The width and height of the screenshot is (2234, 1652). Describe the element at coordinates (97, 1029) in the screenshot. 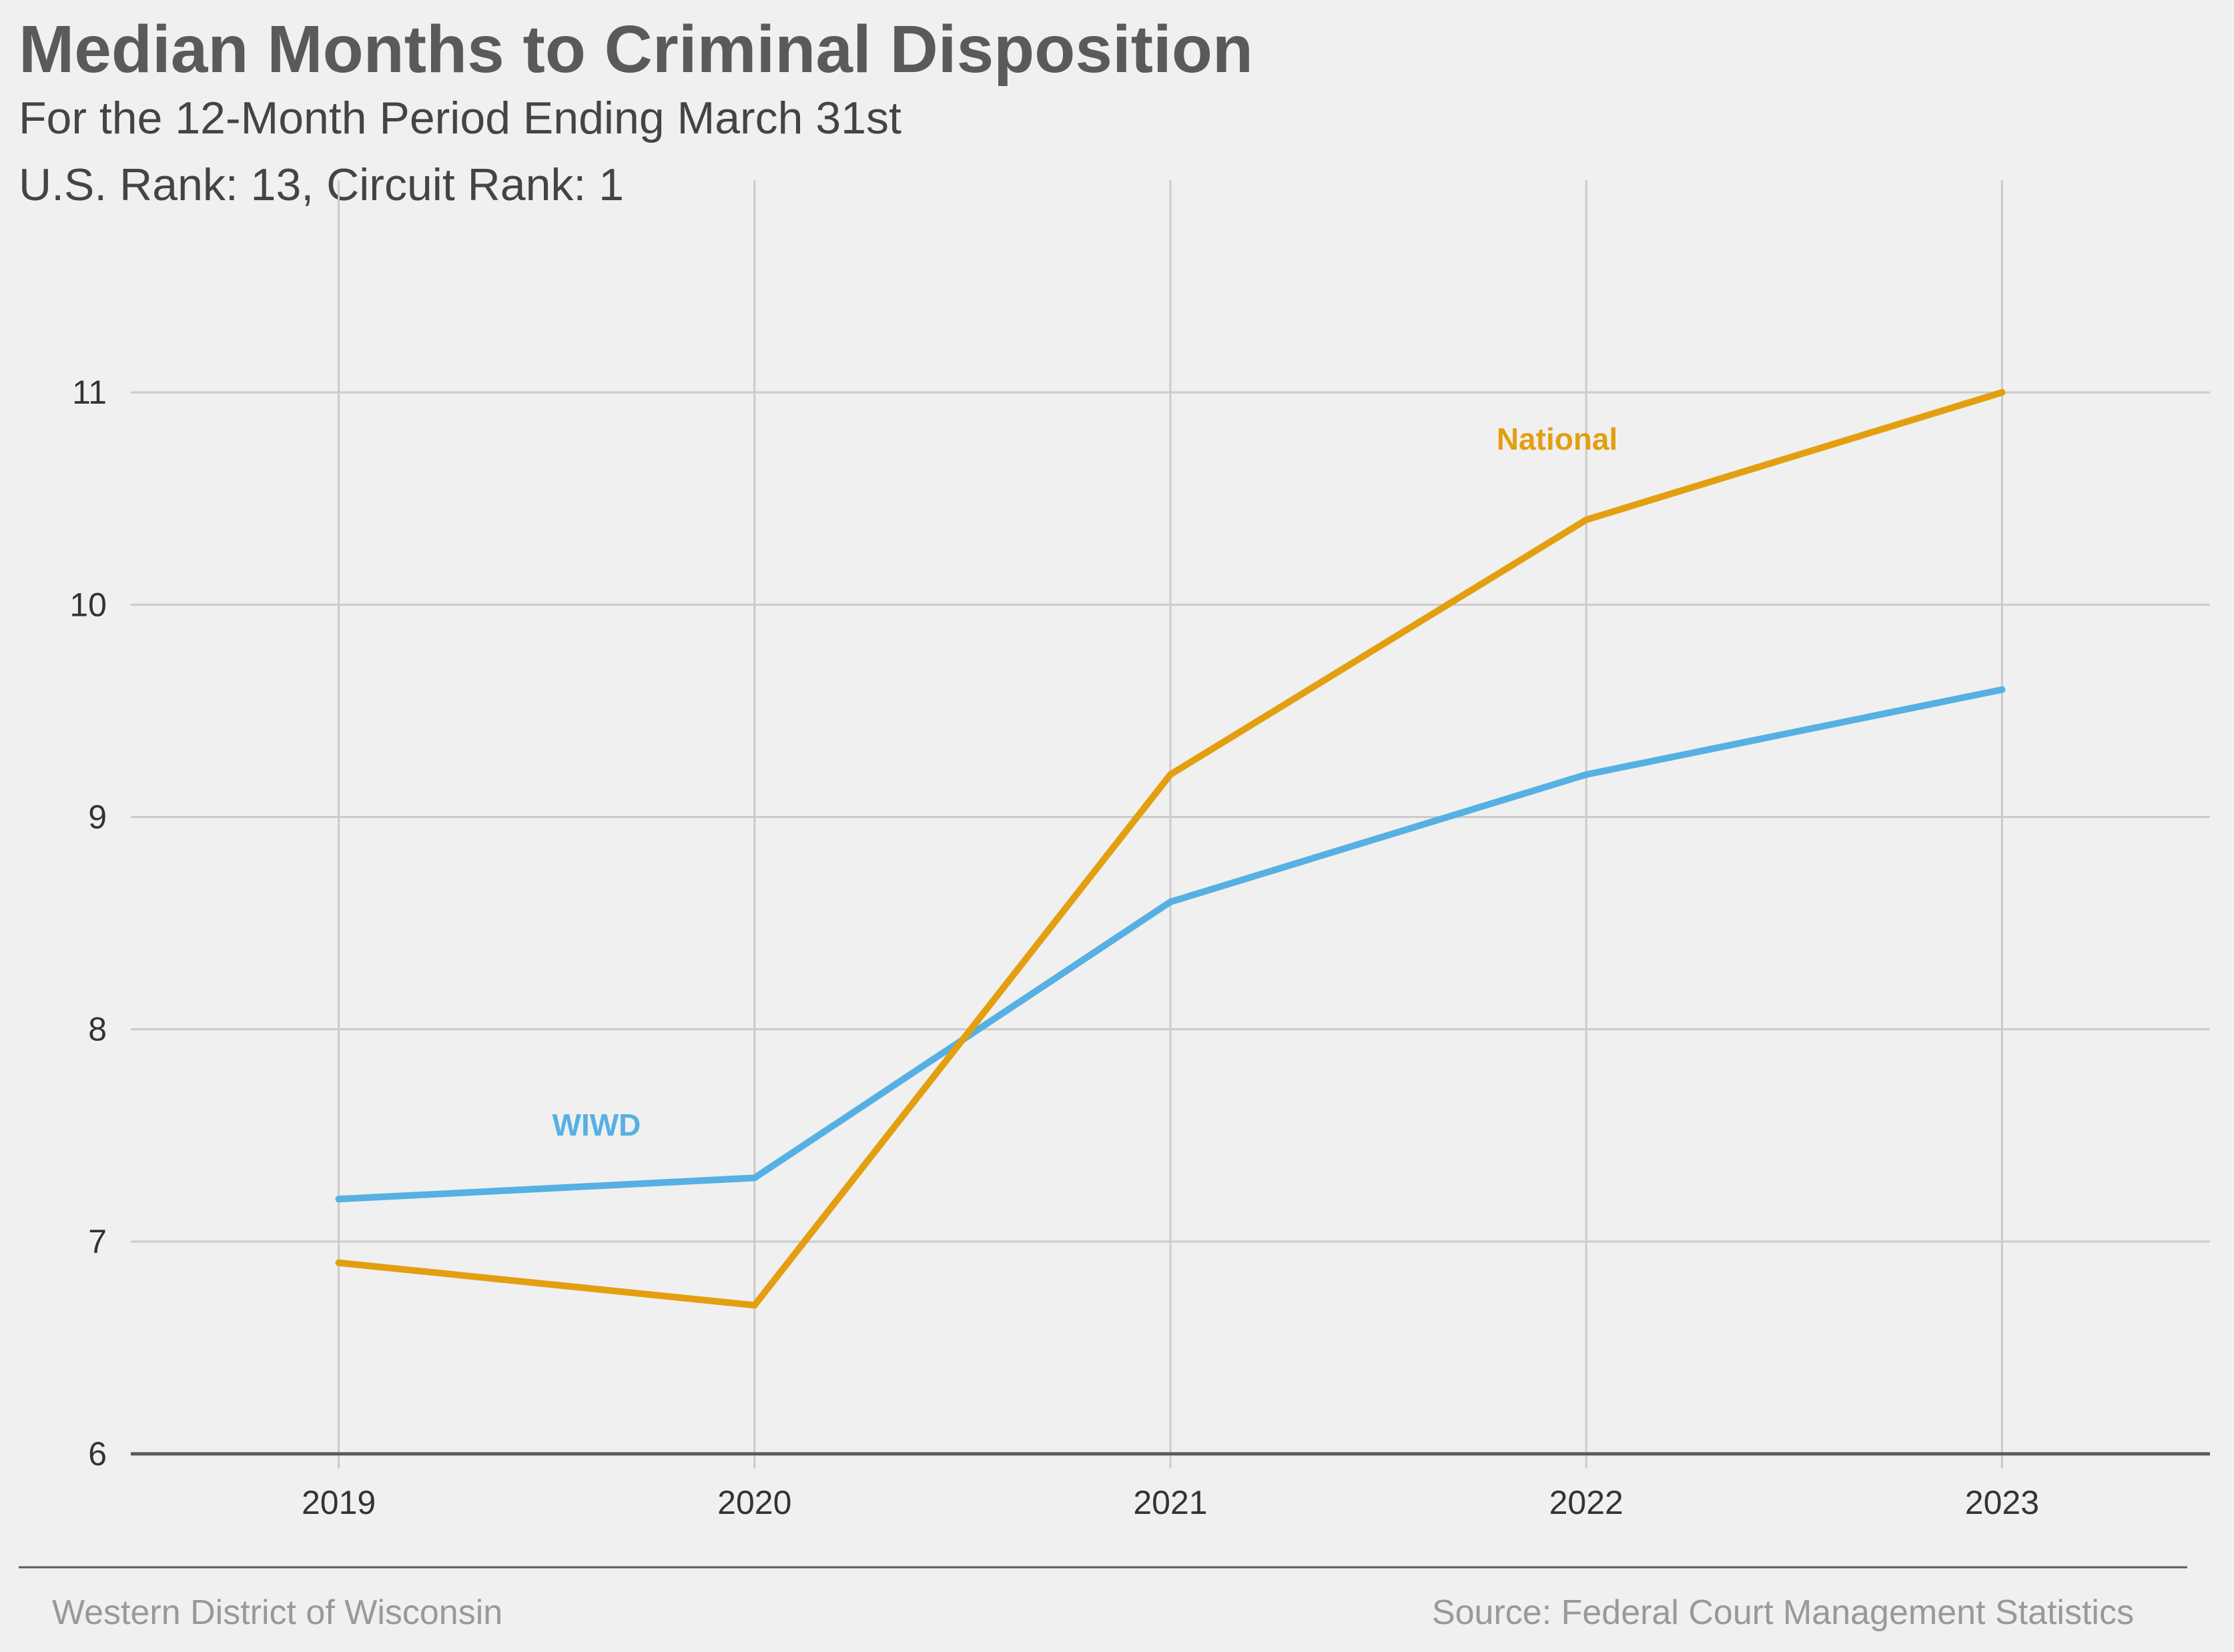

I see `y-tick-label: 8` at that location.